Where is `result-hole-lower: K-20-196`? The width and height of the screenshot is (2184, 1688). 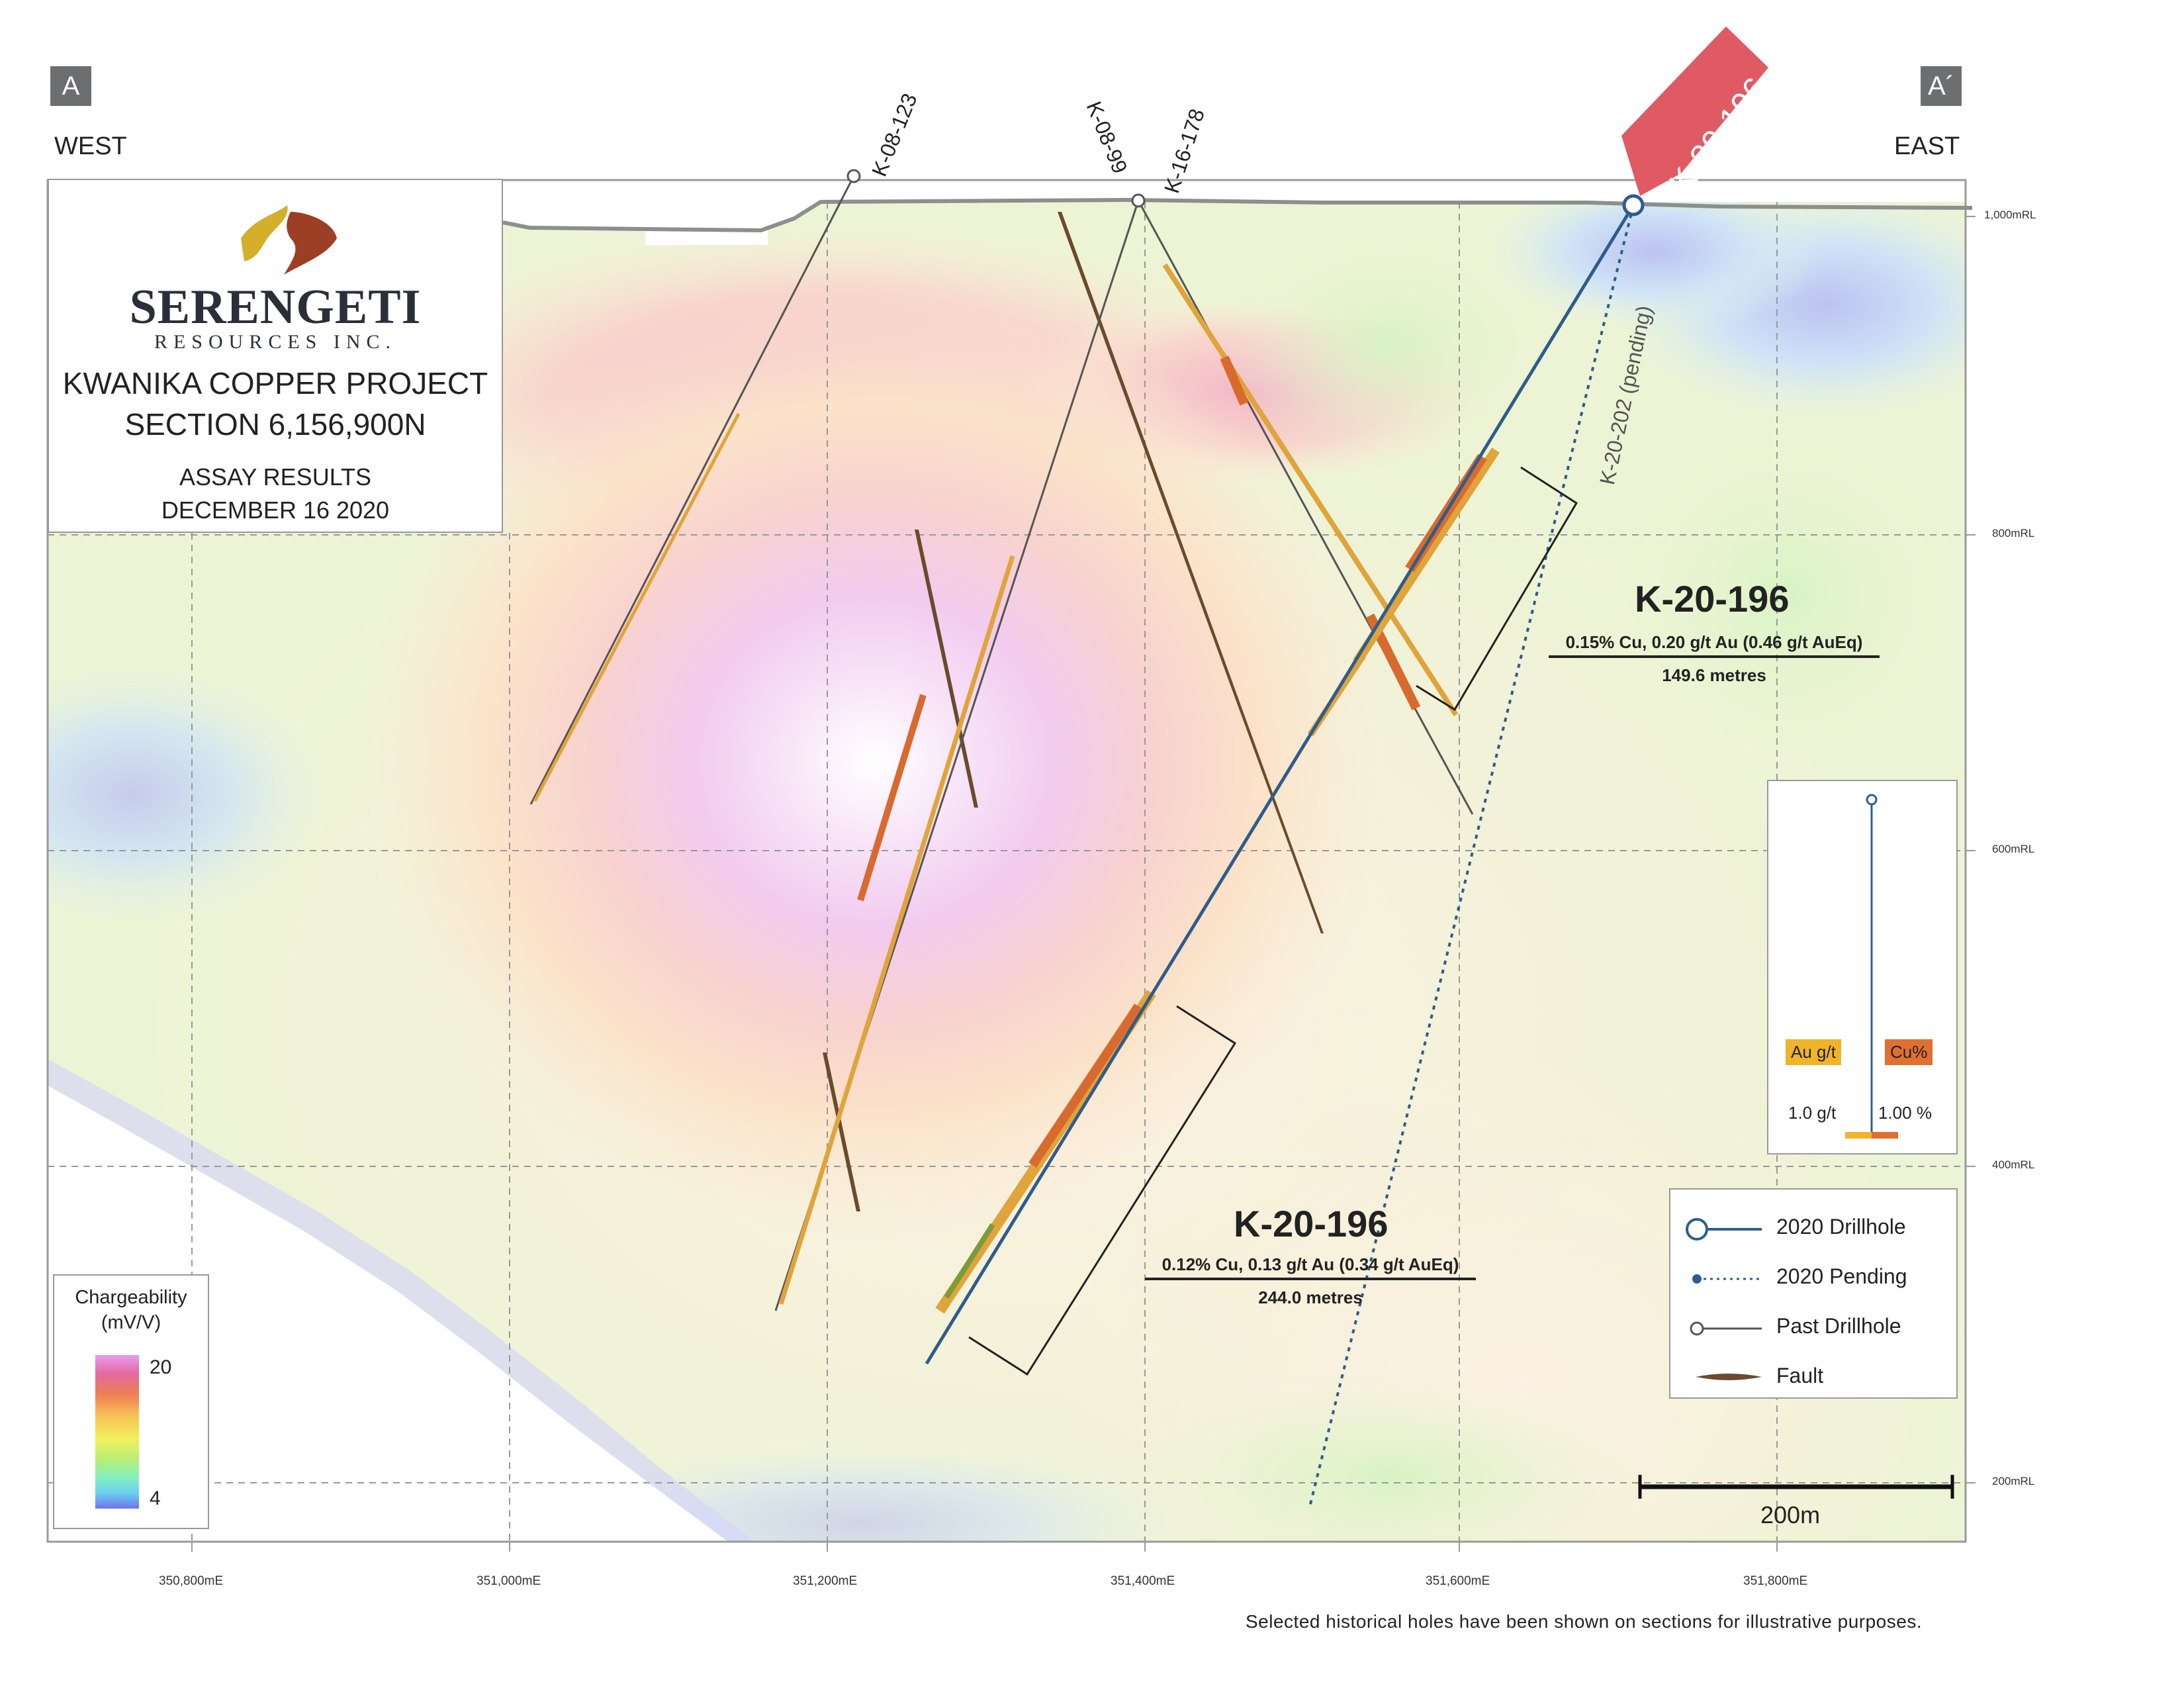 result-hole-lower: K-20-196 is located at coordinates (1311, 1223).